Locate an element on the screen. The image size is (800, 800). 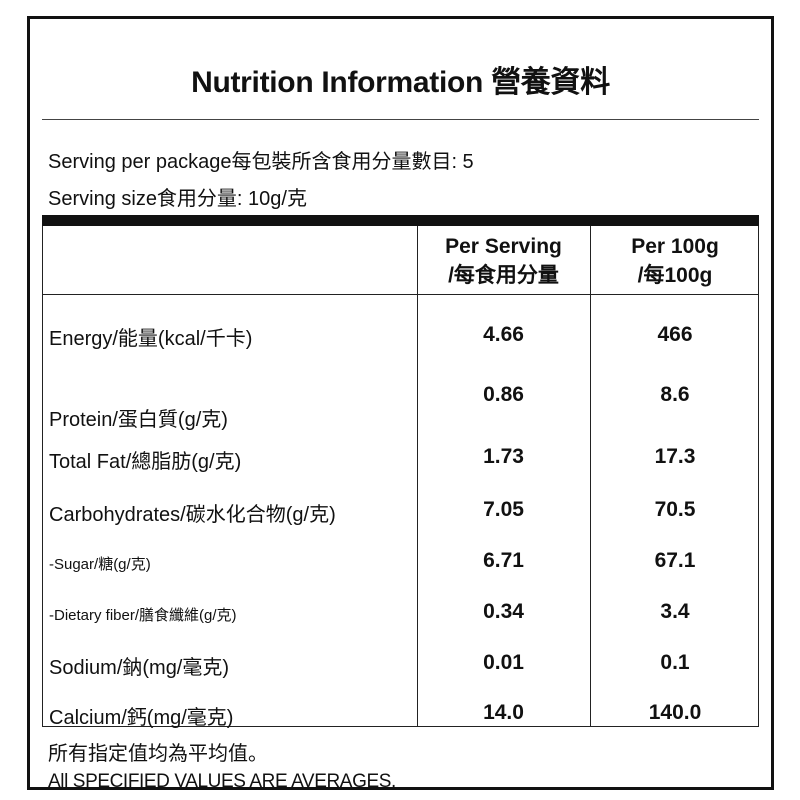
row-label-protein: Protein/蛋白質(g/克) is located at coordinates (138, 420).